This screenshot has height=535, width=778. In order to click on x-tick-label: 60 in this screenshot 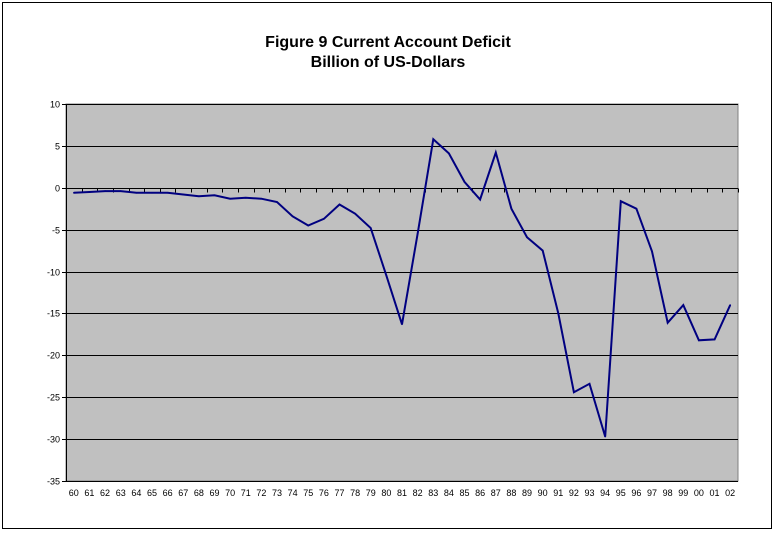, I will do `click(74, 493)`.